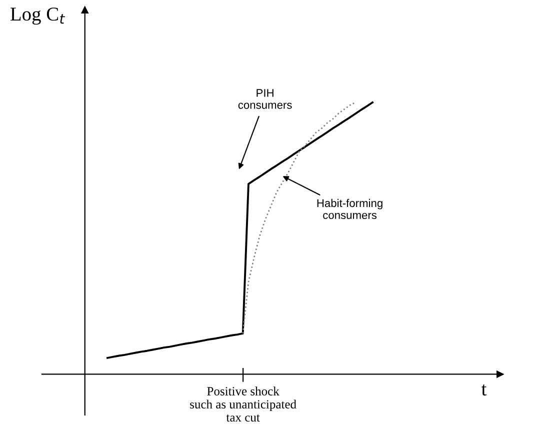 This screenshot has width=536, height=436. Describe the element at coordinates (38, 16) in the screenshot. I see `y-axis-title: Log C$_{t}$` at that location.